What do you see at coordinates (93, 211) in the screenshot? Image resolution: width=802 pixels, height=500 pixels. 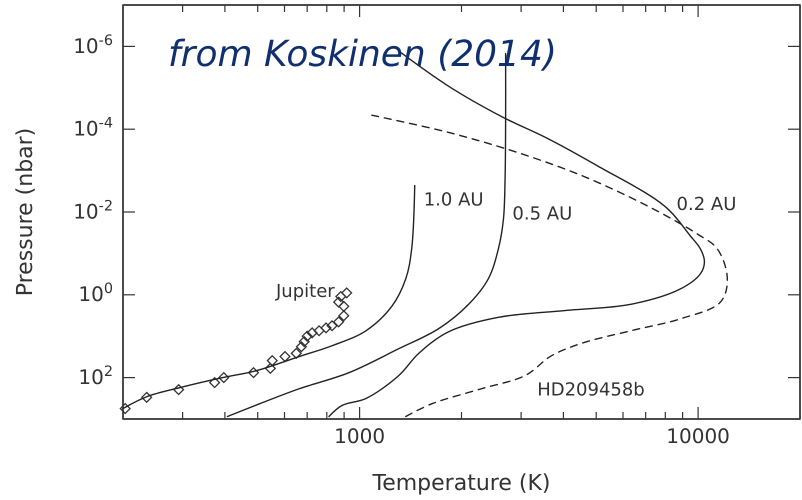 I see `y-tick-label: 10$^{-2}$` at bounding box center [93, 211].